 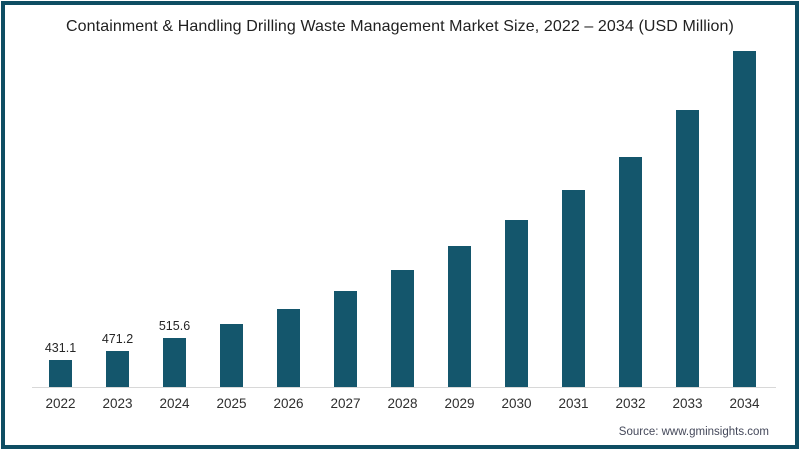 I want to click on bar-2027, so click(x=345, y=339).